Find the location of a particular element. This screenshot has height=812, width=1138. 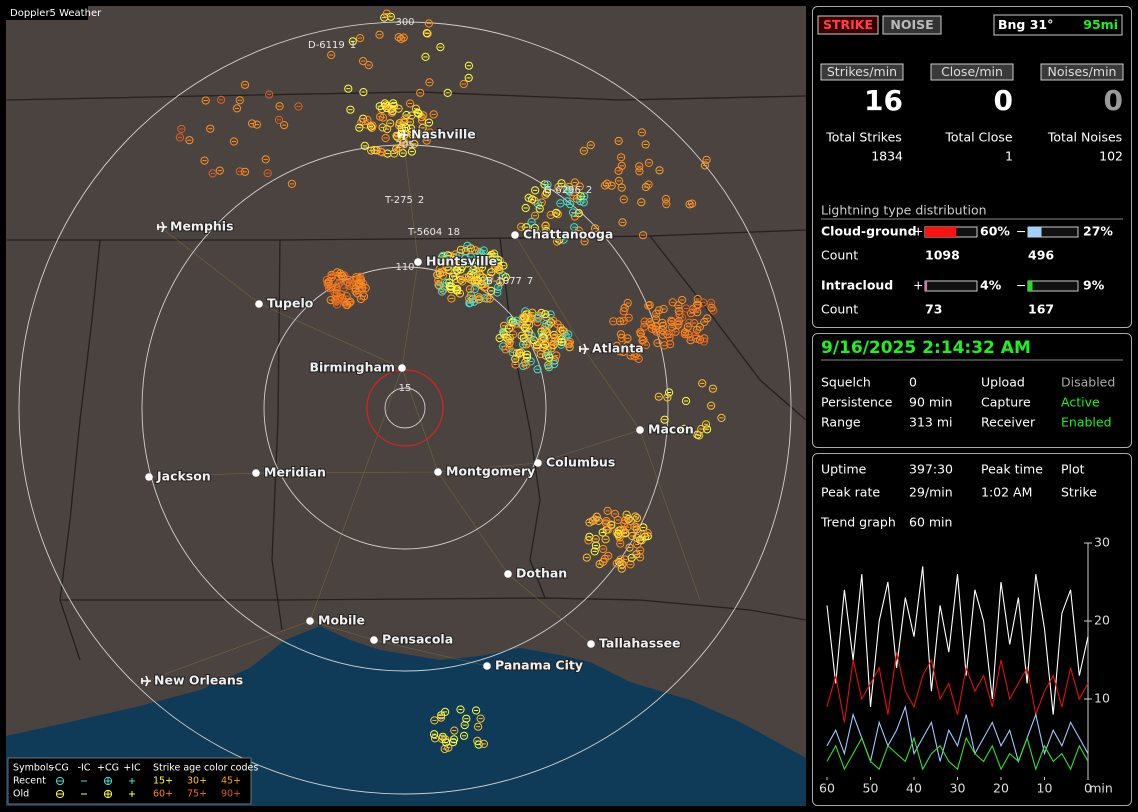

city-label: Panama City is located at coordinates (539, 665).